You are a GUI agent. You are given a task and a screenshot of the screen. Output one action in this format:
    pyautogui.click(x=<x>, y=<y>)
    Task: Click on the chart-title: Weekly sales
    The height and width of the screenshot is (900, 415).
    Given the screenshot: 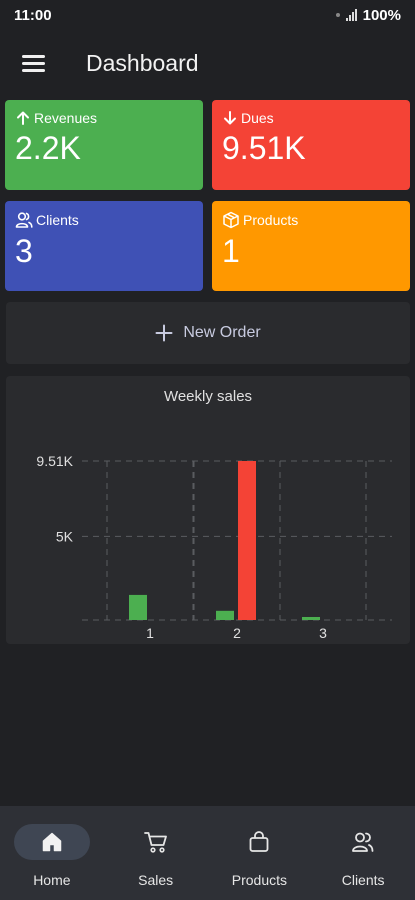 What is the action you would take?
    pyautogui.click(x=208, y=396)
    